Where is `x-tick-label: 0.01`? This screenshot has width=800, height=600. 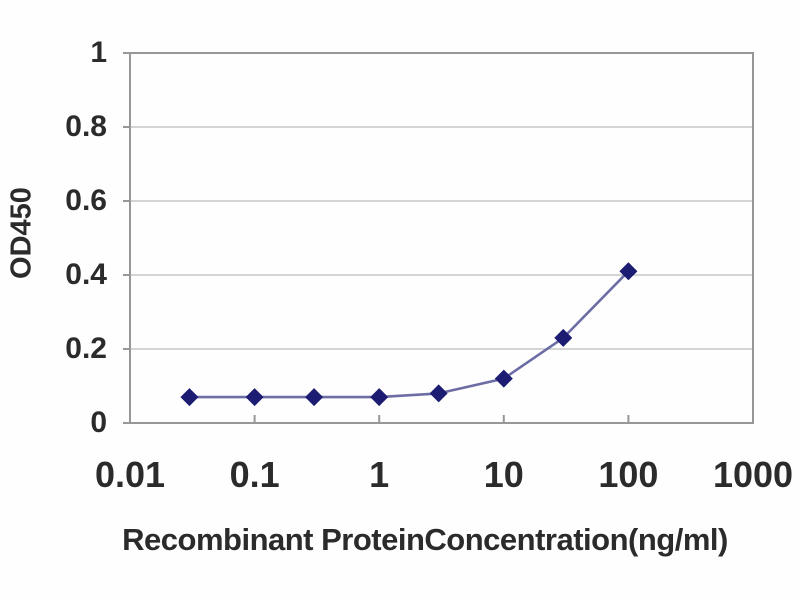
x-tick-label: 0.01 is located at coordinates (130, 474).